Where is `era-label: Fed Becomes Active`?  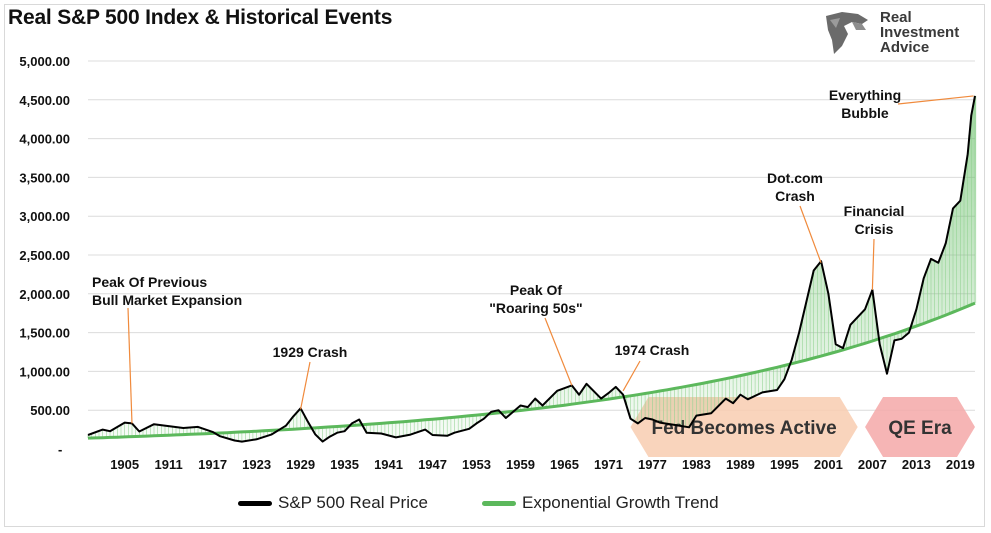
era-label: Fed Becomes Active is located at coordinates (744, 428).